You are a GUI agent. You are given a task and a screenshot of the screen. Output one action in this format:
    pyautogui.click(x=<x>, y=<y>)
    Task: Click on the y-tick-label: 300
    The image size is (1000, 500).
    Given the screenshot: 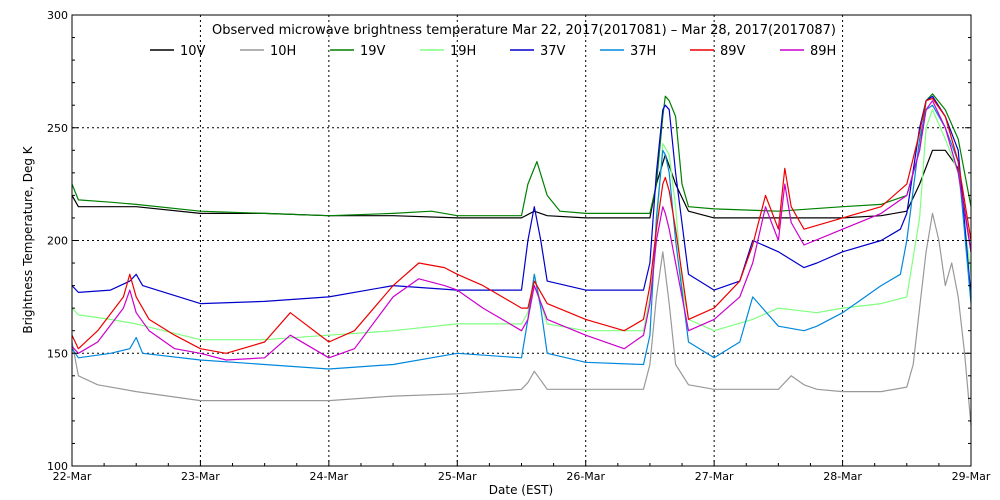 What is the action you would take?
    pyautogui.click(x=57, y=15)
    